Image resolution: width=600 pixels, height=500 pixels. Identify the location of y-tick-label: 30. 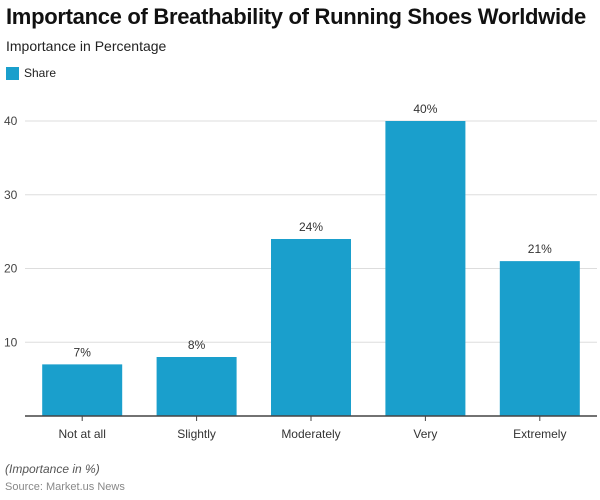
(11, 195).